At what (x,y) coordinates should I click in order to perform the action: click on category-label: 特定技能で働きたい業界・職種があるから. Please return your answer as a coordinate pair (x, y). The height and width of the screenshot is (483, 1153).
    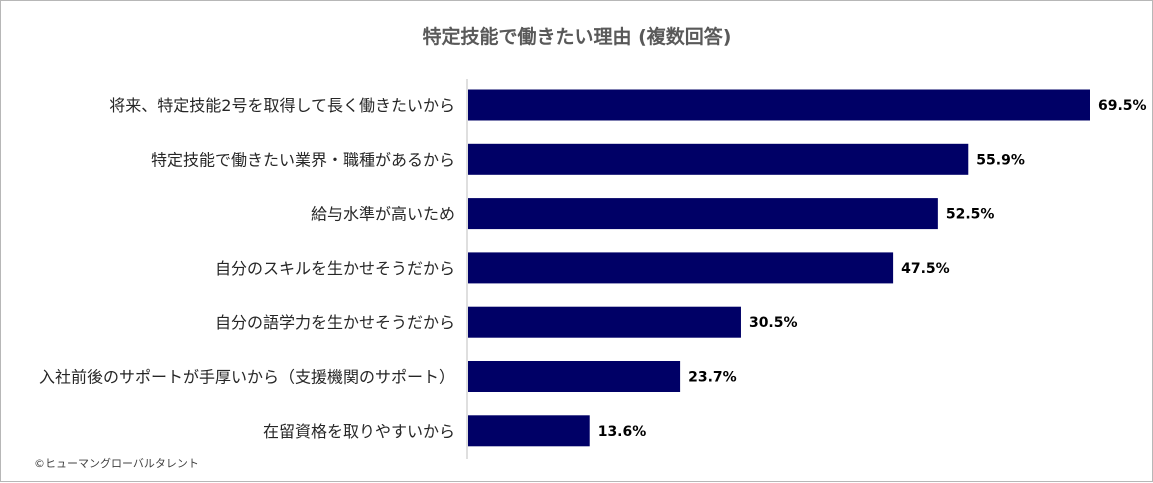
    Looking at the image, I should click on (303, 159).